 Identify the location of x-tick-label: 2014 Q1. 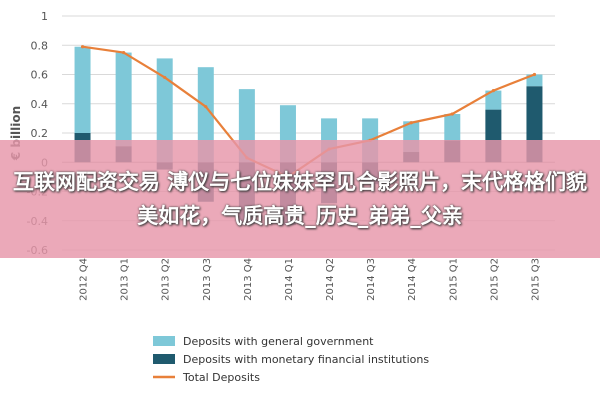
(289, 279).